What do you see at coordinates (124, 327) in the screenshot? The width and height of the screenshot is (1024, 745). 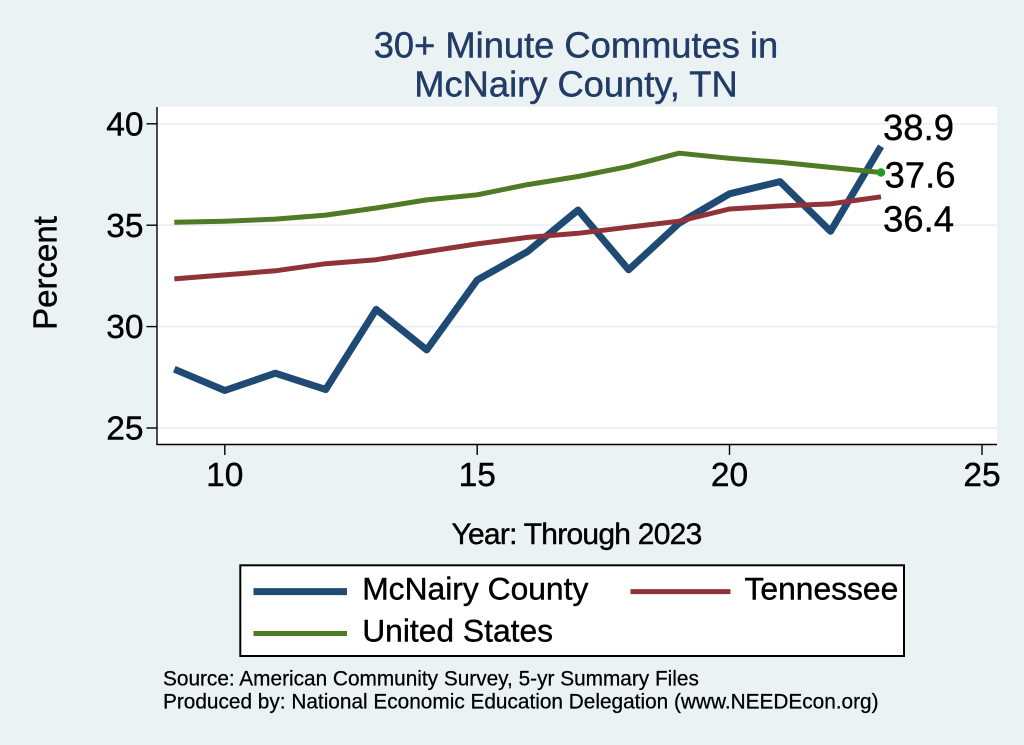 I see `svg-text: 30` at bounding box center [124, 327].